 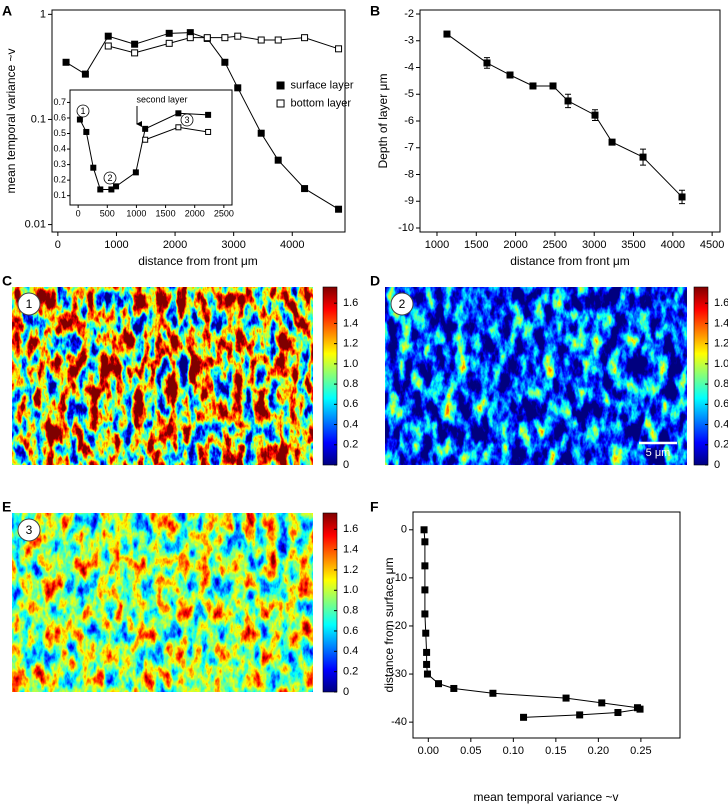 What do you see at coordinates (374, 507) in the screenshot?
I see `panel-letter: F` at bounding box center [374, 507].